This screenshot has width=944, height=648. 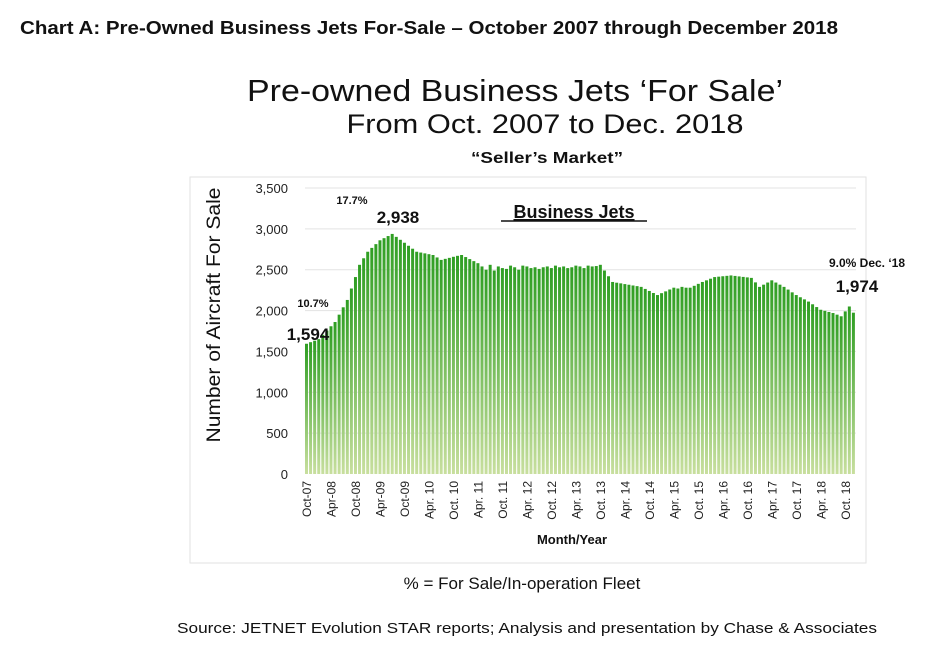 I want to click on y-tick-label: 0, so click(x=284, y=474).